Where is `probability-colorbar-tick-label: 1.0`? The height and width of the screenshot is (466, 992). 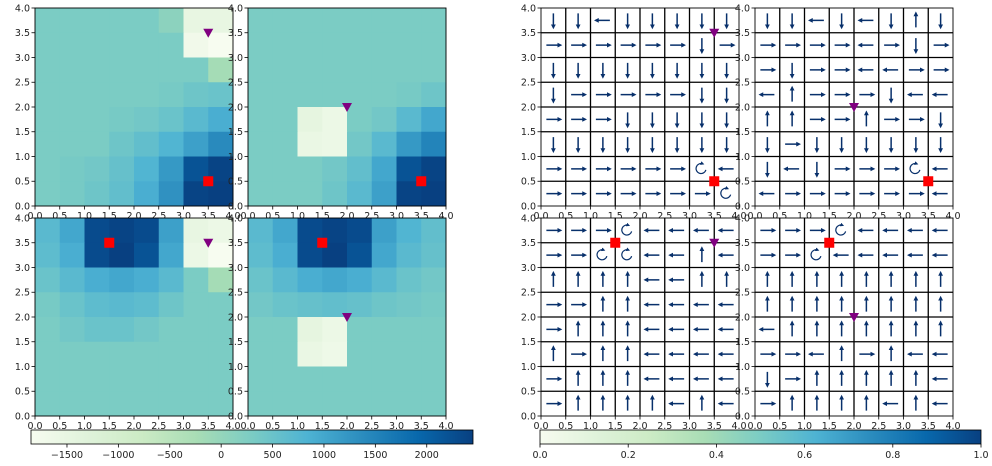
probability-colorbar-tick-label: 1.0 is located at coordinates (980, 455).